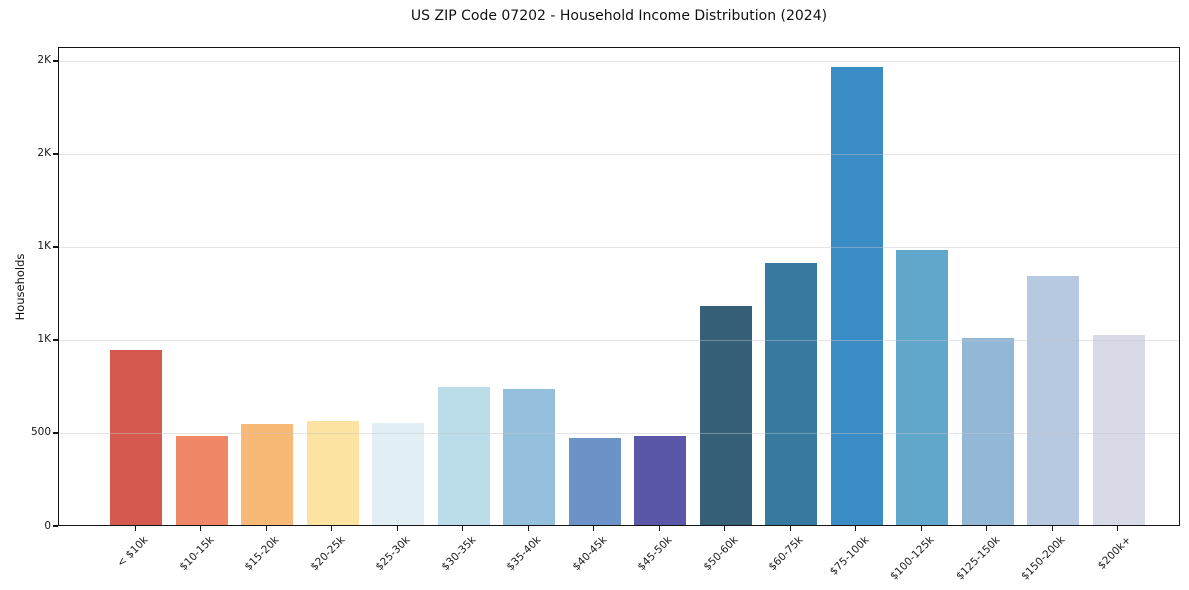  What do you see at coordinates (786, 554) in the screenshot?
I see `x-tick-label: $60-75k` at bounding box center [786, 554].